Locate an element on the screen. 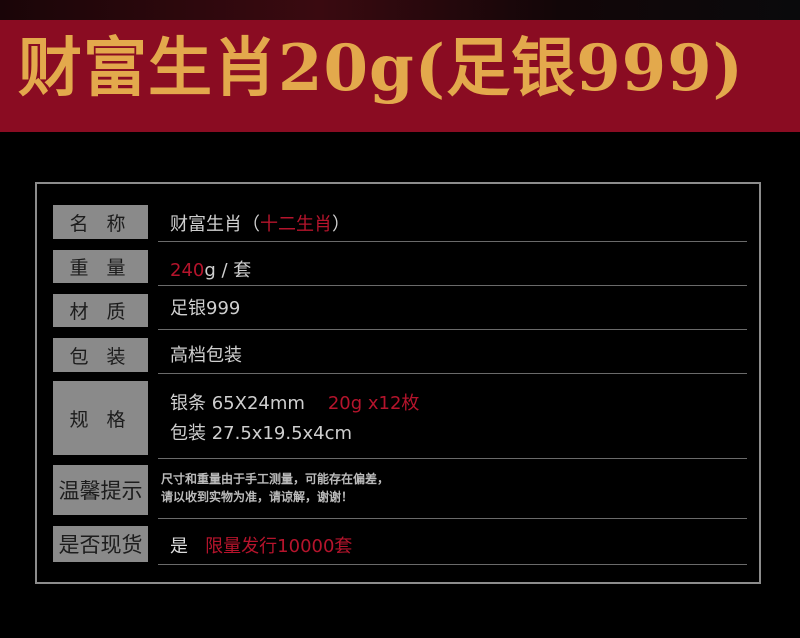  row-value-line2: 请以收到实物为准，请谅解，谢谢！ is located at coordinates (257, 497).